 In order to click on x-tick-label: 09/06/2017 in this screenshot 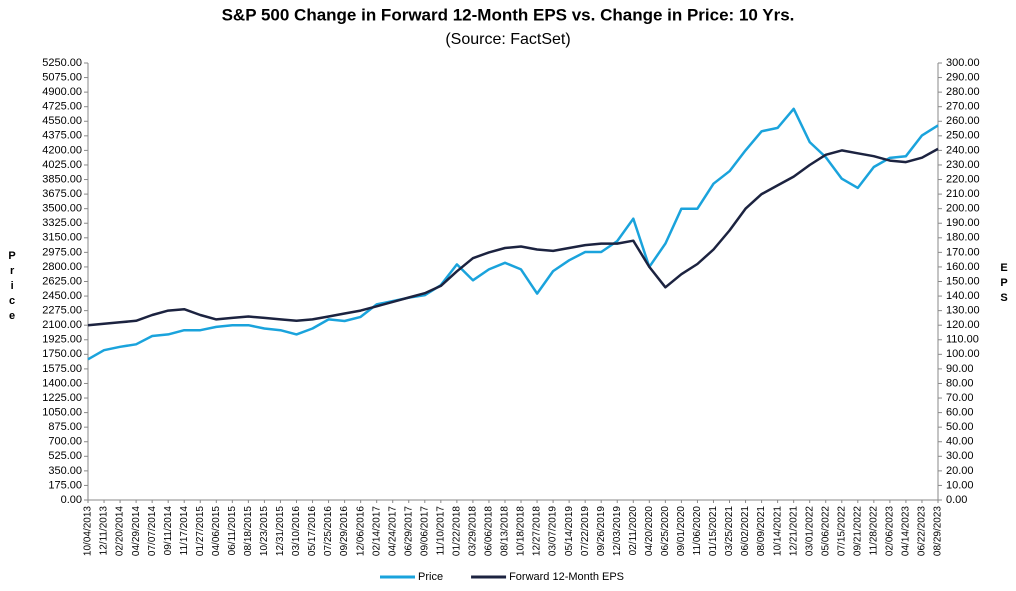, I will do `click(424, 531)`.